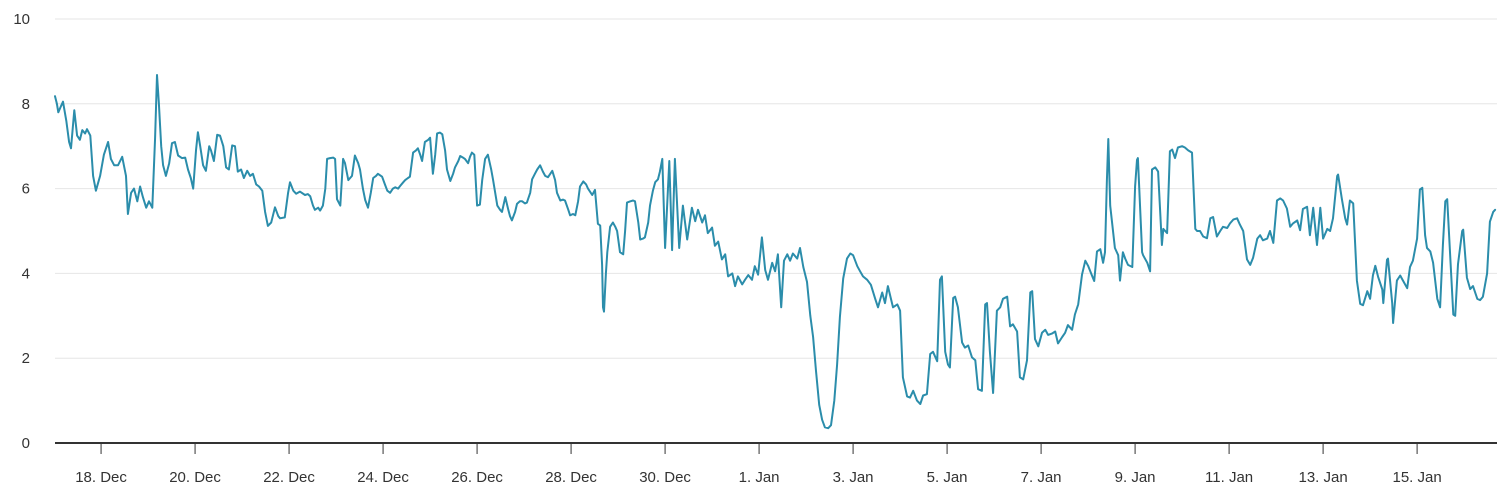  I want to click on x-tick-label: 9. Jan, so click(1135, 477).